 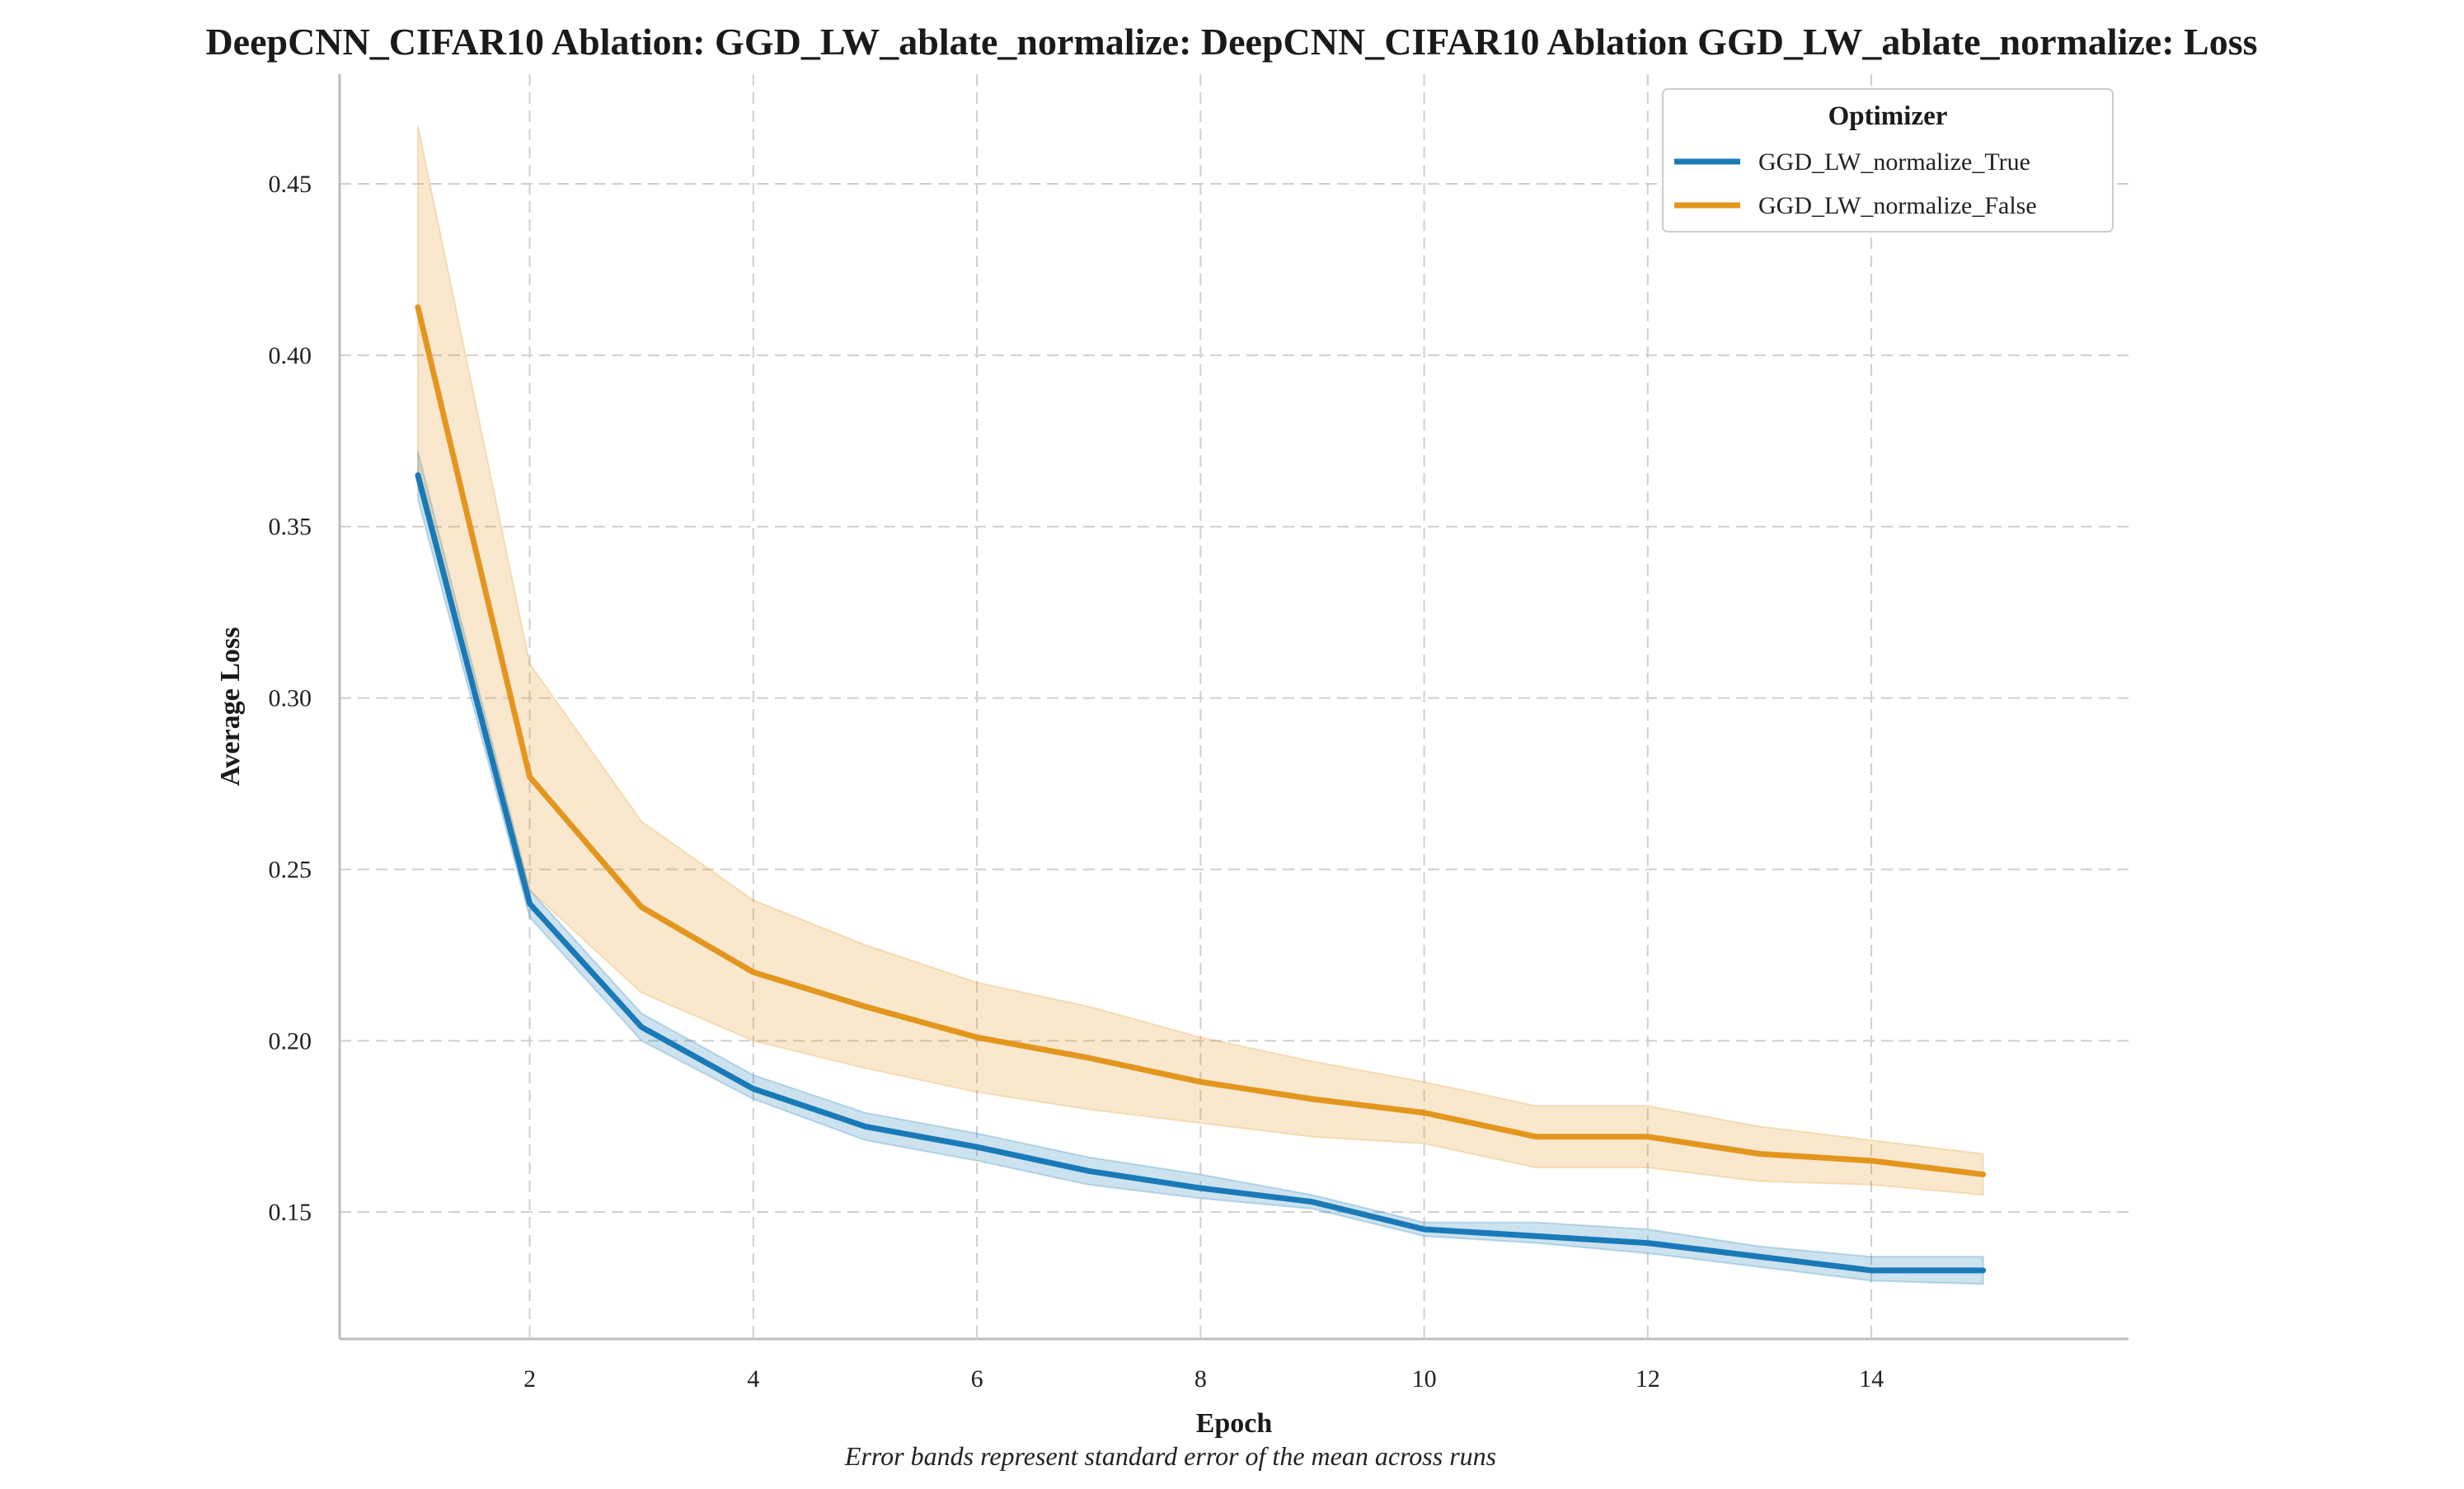 I want to click on y-tick-label: 0.20, so click(x=290, y=1041).